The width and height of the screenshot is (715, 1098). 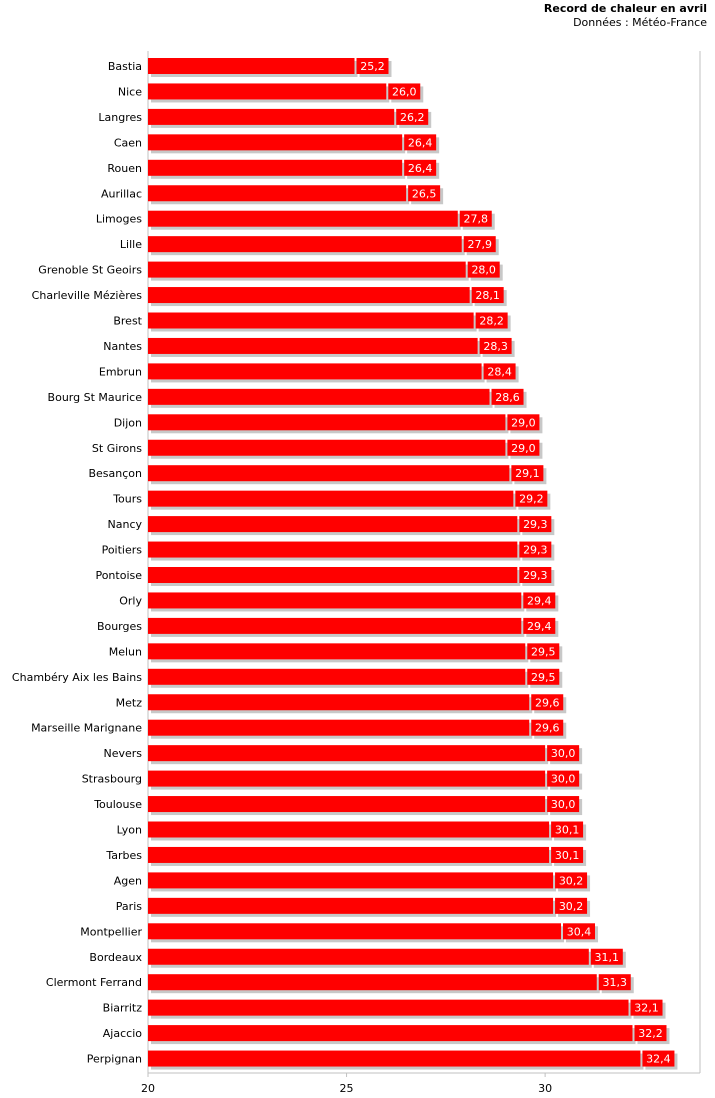 What do you see at coordinates (148, 1088) in the screenshot?
I see `x-tick-label: 20` at bounding box center [148, 1088].